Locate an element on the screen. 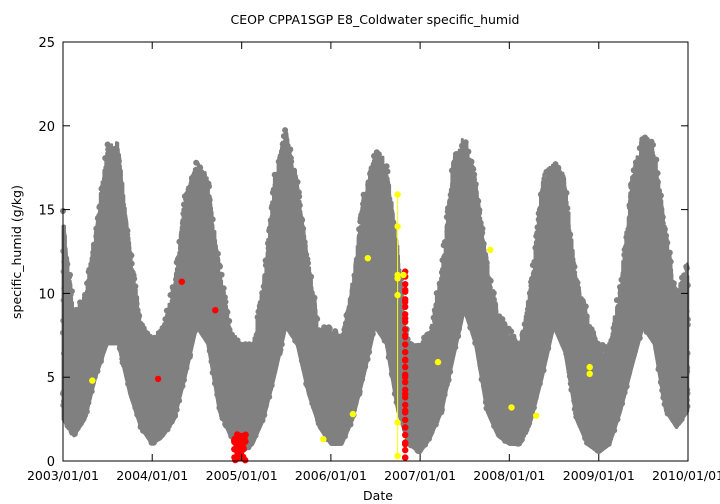 Image resolution: width=720 pixels, height=504 pixels. y-axis-label: specific_humid (g/kg) is located at coordinates (16, 252).